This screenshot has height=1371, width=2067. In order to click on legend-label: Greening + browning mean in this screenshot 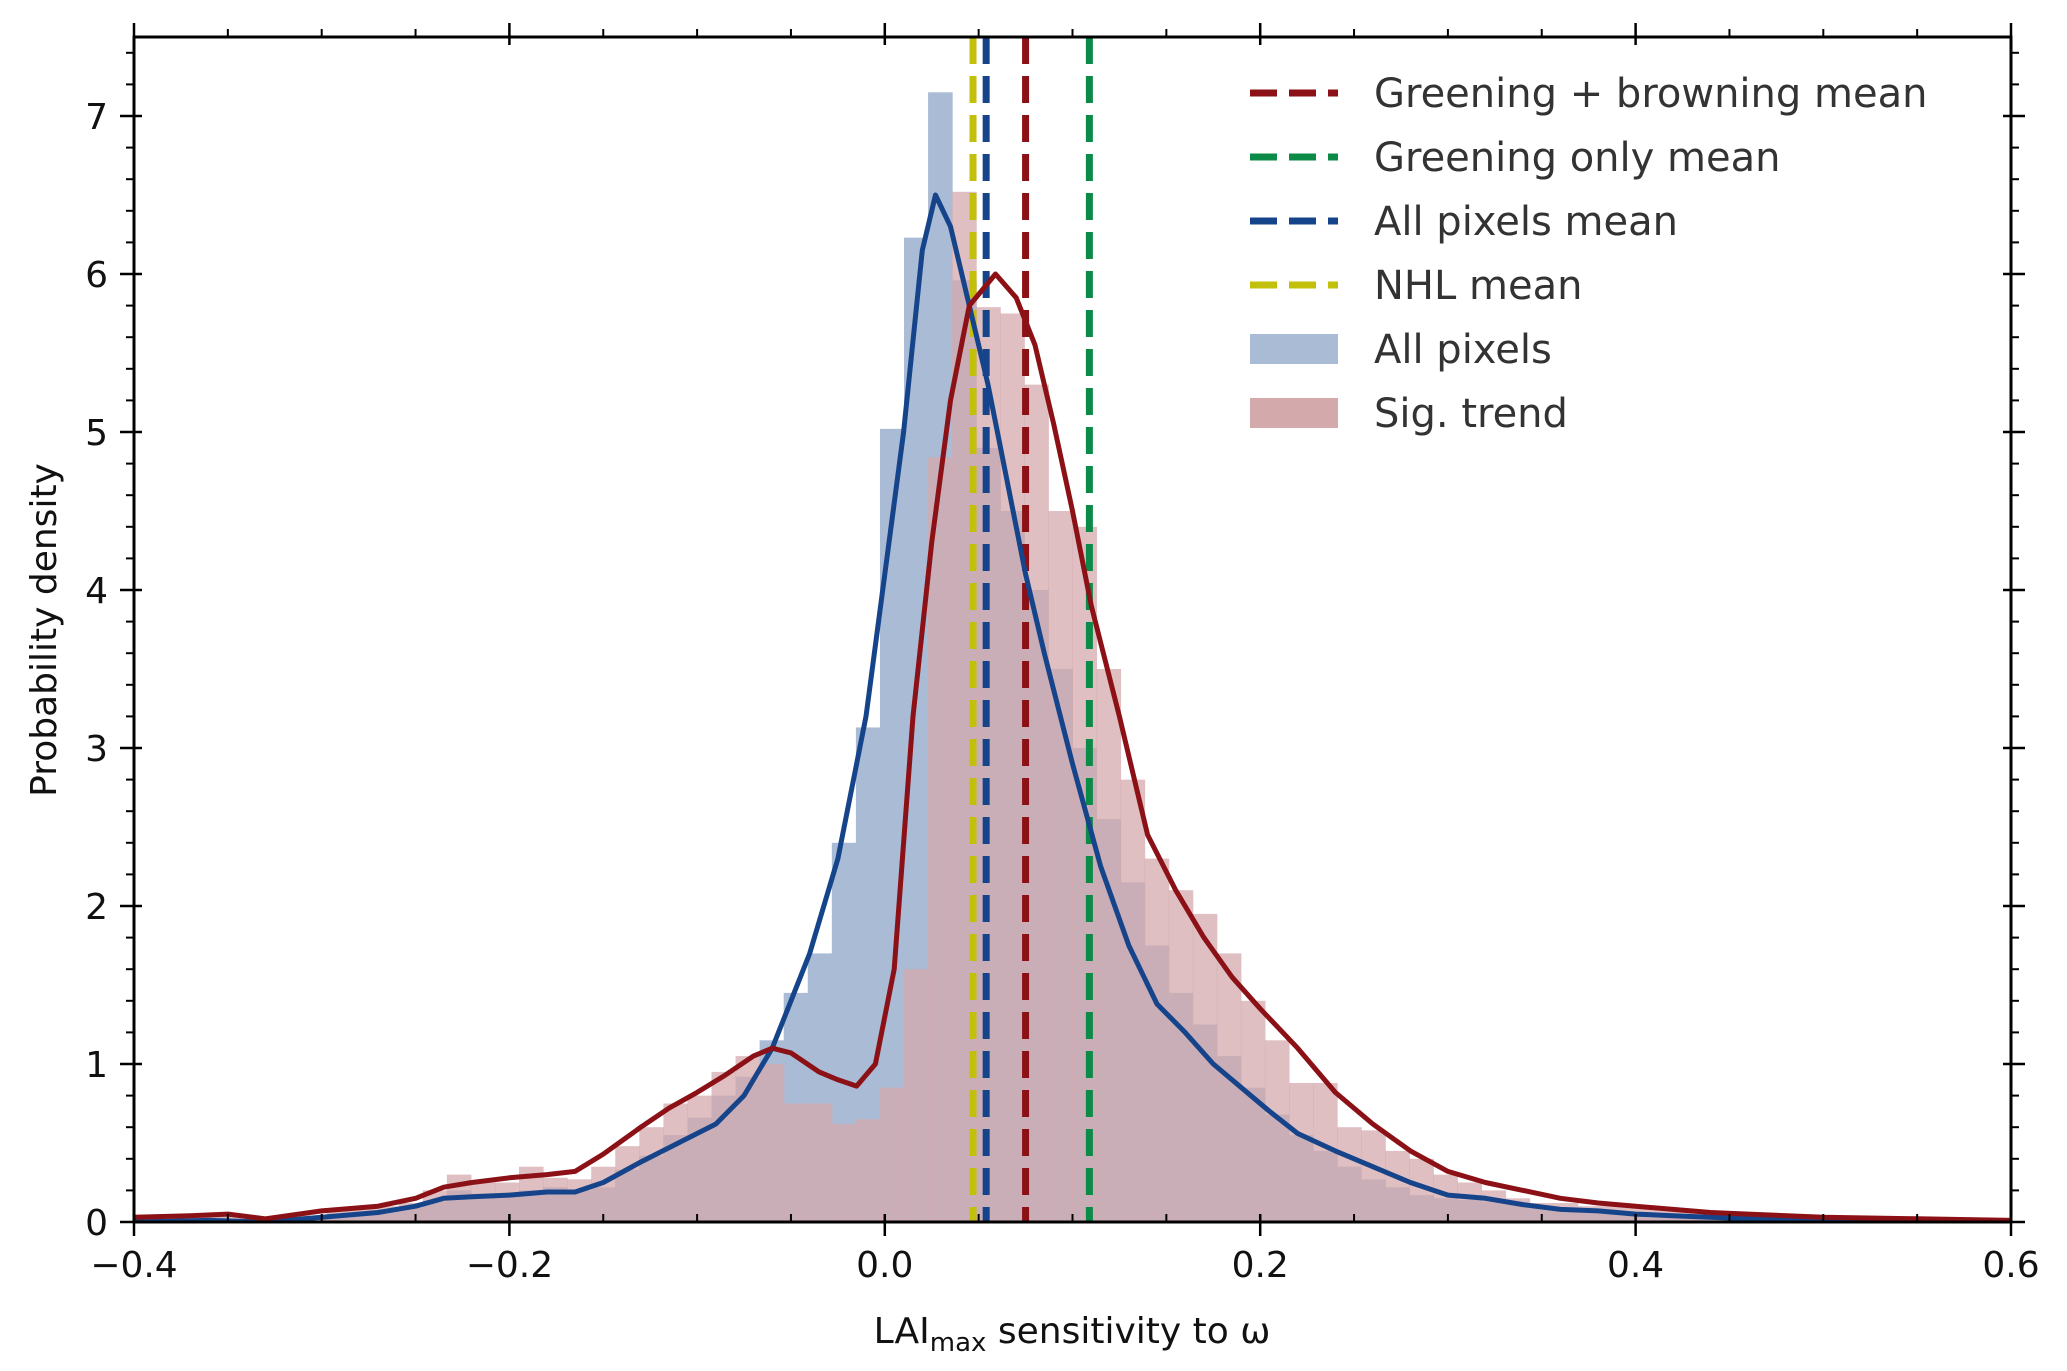, I will do `click(1650, 94)`.